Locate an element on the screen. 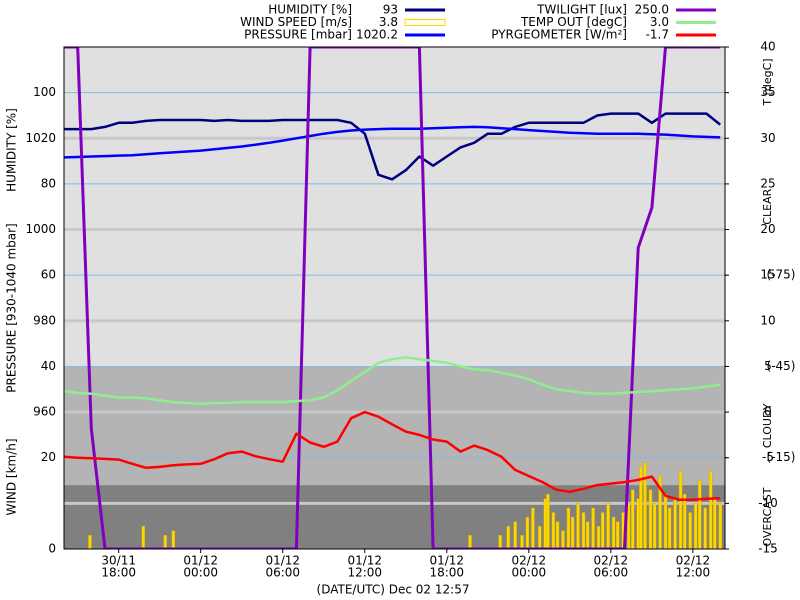 Image resolution: width=800 pixels, height=600 pixels. legend-value: 250.0 is located at coordinates (652, 10).